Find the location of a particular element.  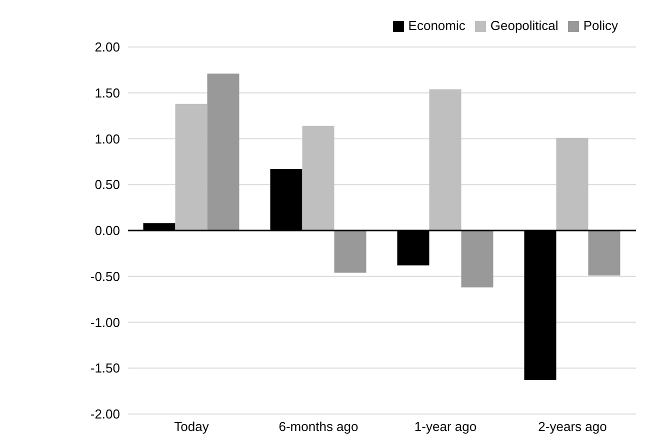

y-tick-label: -1.50 is located at coordinates (105, 368).